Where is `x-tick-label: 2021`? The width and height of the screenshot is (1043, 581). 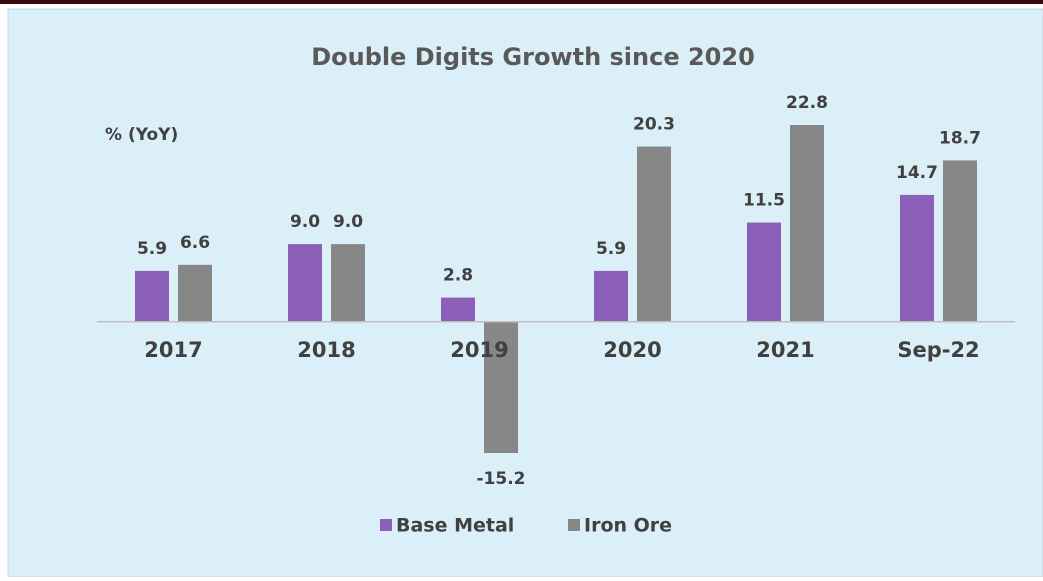
x-tick-label: 2021 is located at coordinates (785, 350).